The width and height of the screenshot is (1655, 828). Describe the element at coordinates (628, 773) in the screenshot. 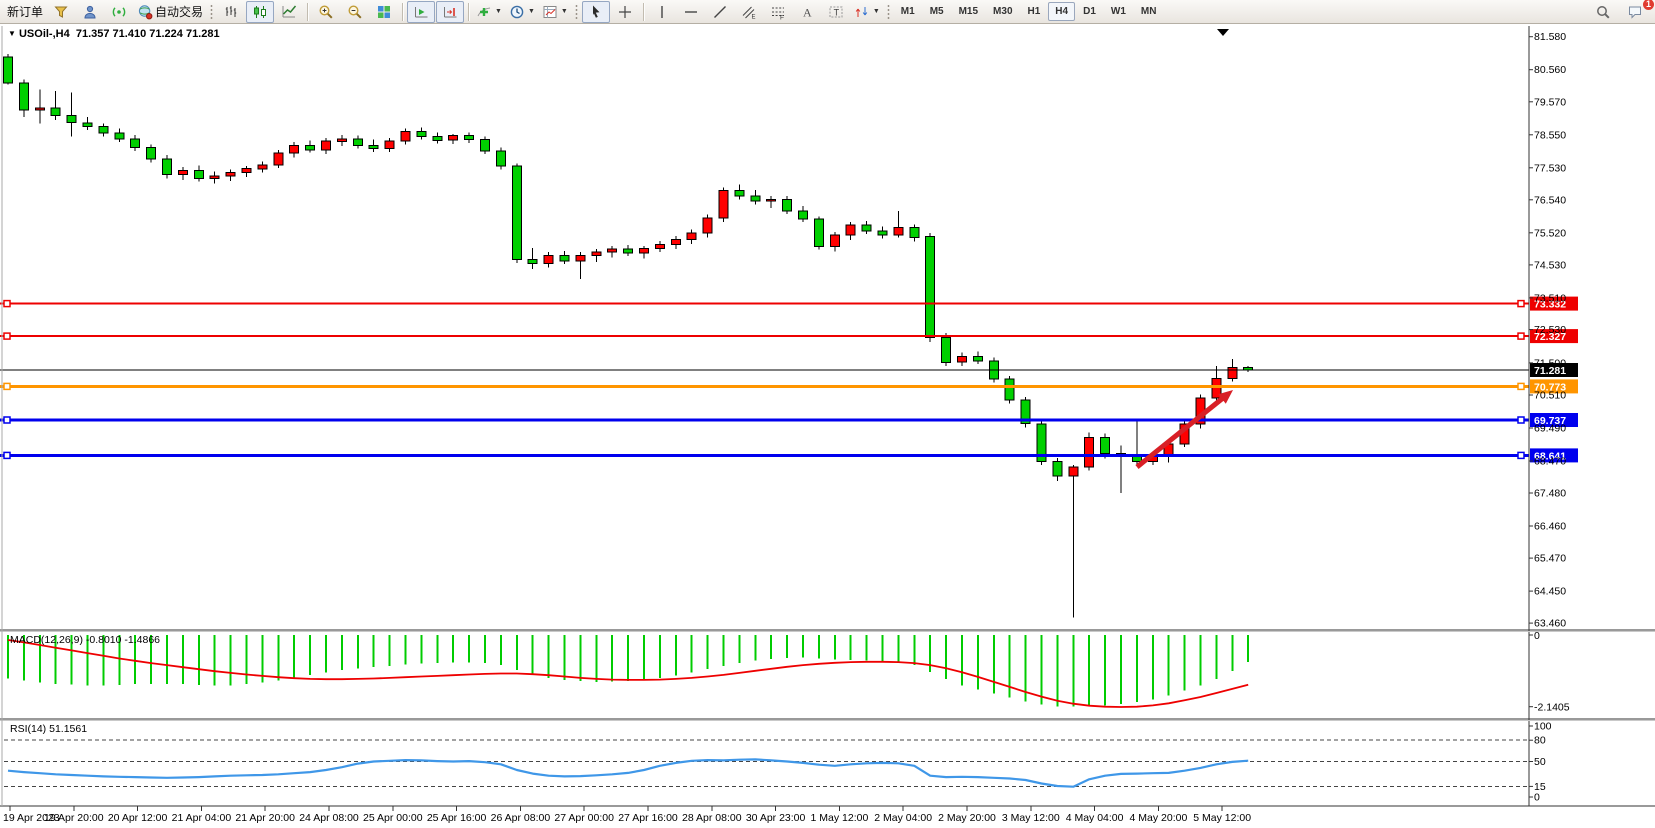

I see `rsi-line` at that location.